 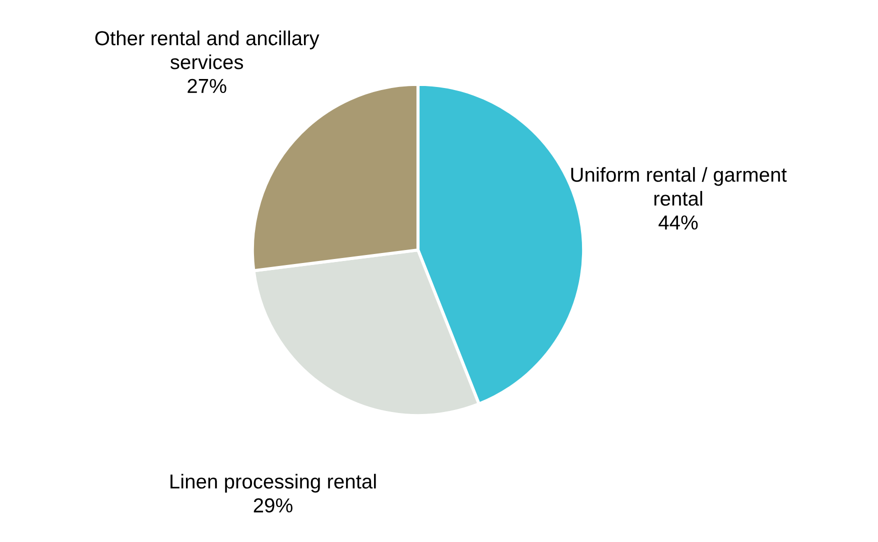 I want to click on slice-label: Linen processing rental, so click(x=273, y=483).